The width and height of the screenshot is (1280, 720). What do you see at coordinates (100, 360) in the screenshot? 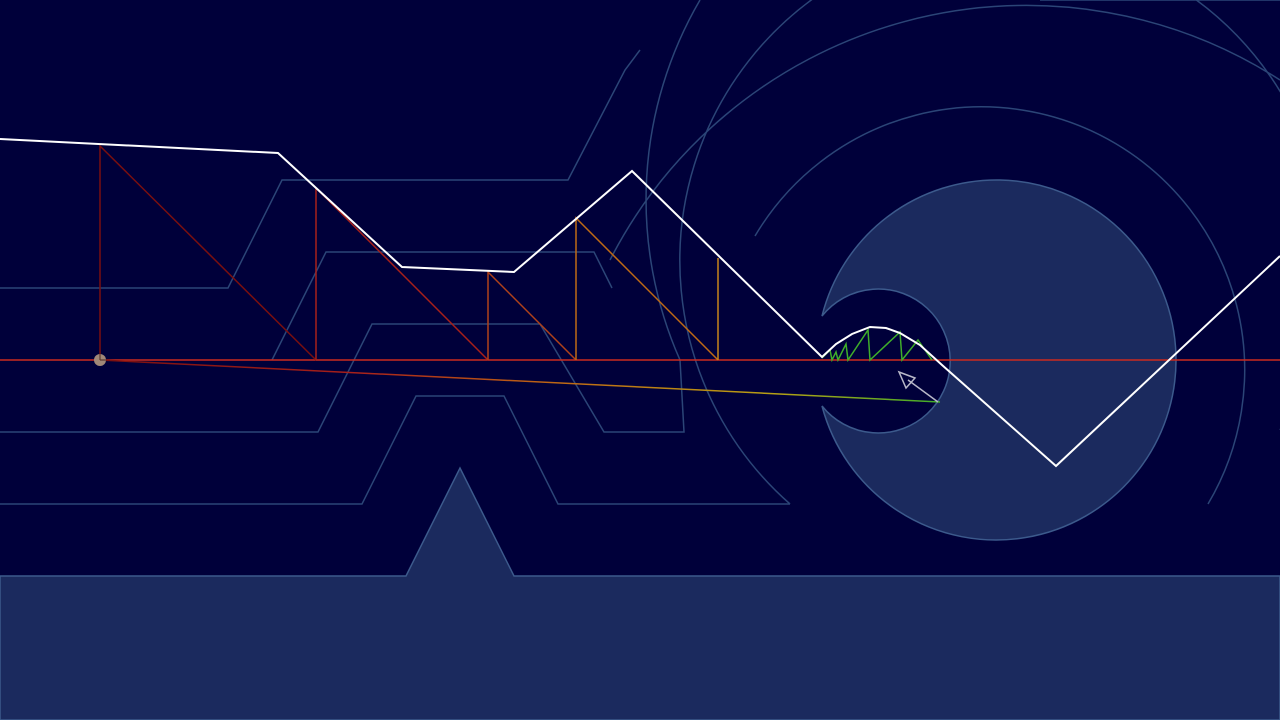
I see `origin-marker-icon` at bounding box center [100, 360].